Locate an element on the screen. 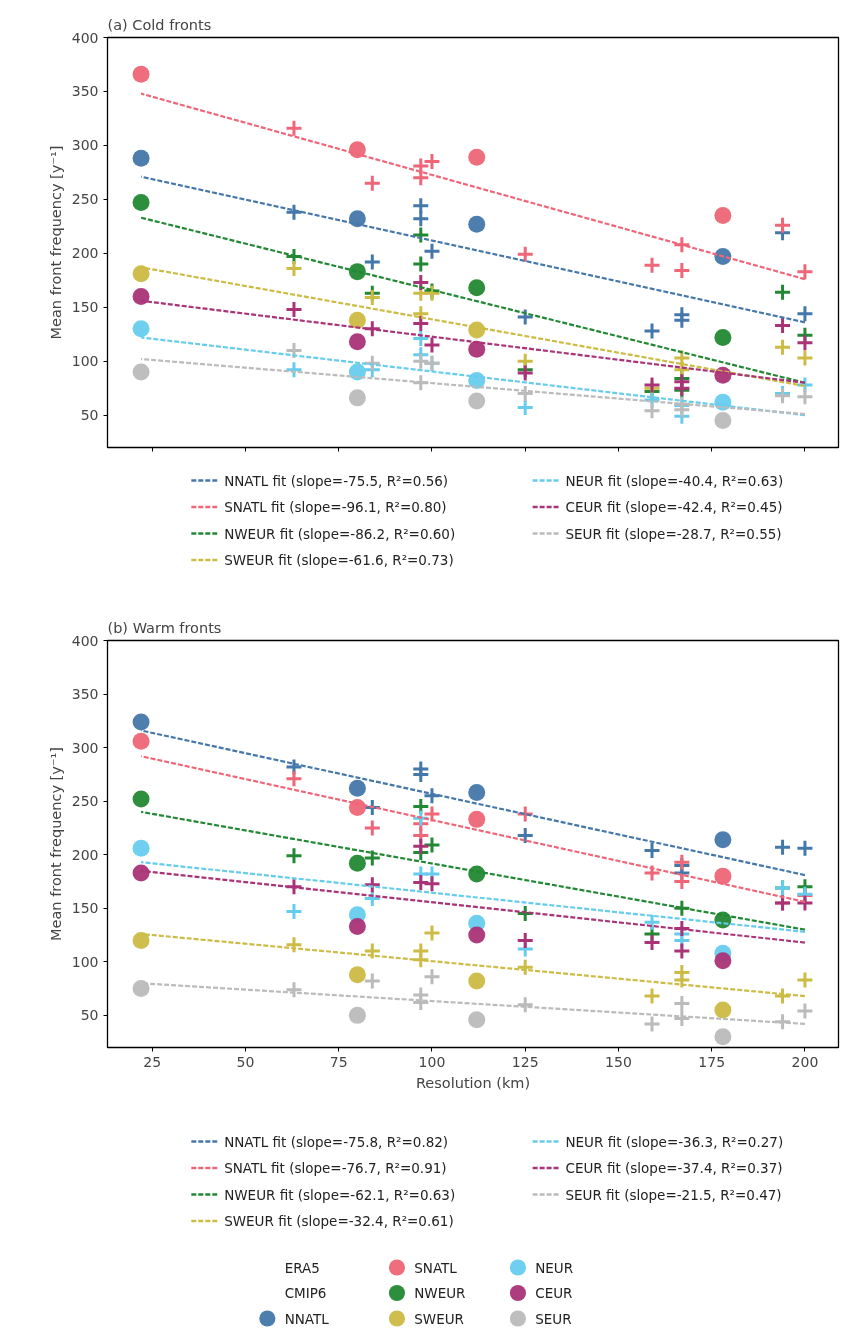 The width and height of the screenshot is (846, 1328). legend-label: SEUR fit (slope=-21.5, R²=0.47) is located at coordinates (673, 1194).